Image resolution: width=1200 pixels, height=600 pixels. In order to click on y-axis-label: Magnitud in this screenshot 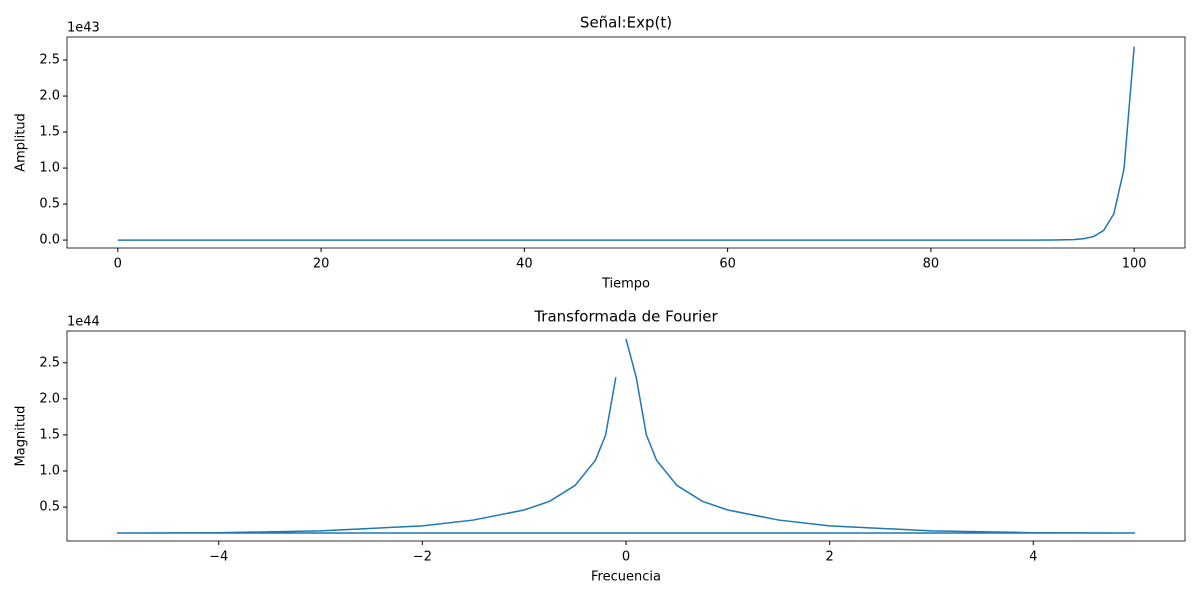, I will do `click(21, 436)`.